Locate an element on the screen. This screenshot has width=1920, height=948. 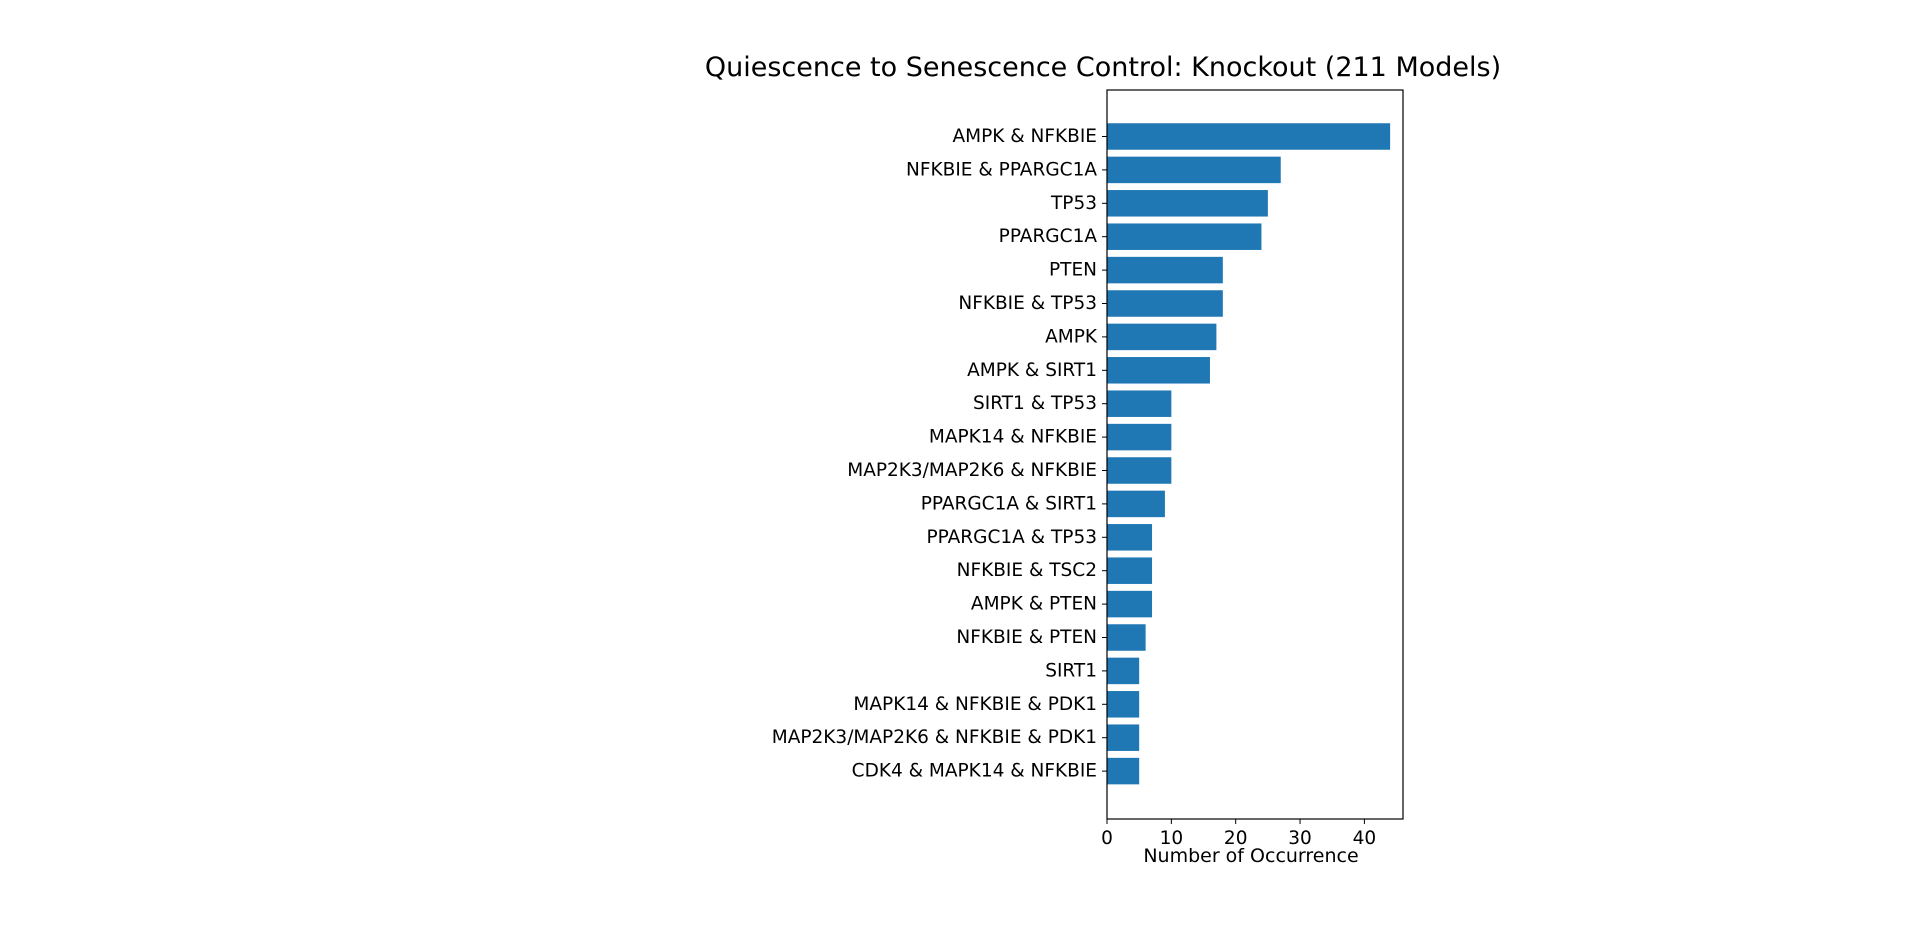
category-label: NFKBIE & TSC2 is located at coordinates (1027, 570).